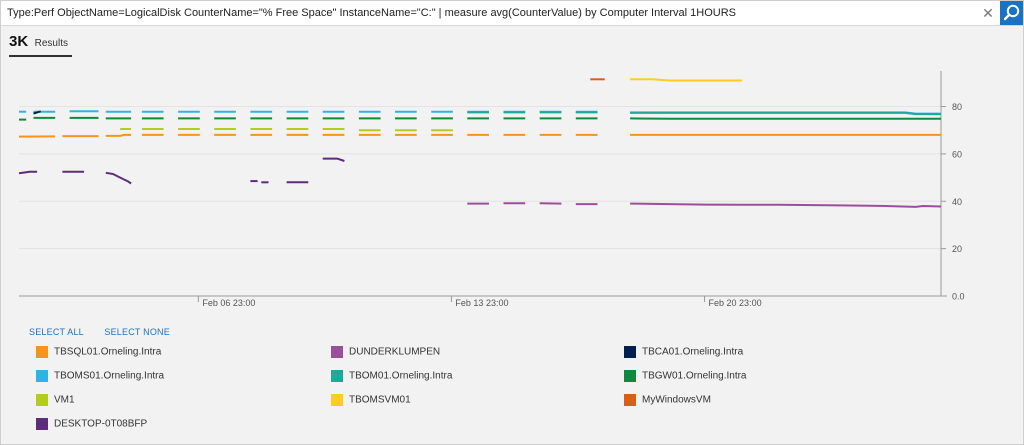 The height and width of the screenshot is (445, 1024). I want to click on results-count-tab: 3K Results, so click(40, 45).